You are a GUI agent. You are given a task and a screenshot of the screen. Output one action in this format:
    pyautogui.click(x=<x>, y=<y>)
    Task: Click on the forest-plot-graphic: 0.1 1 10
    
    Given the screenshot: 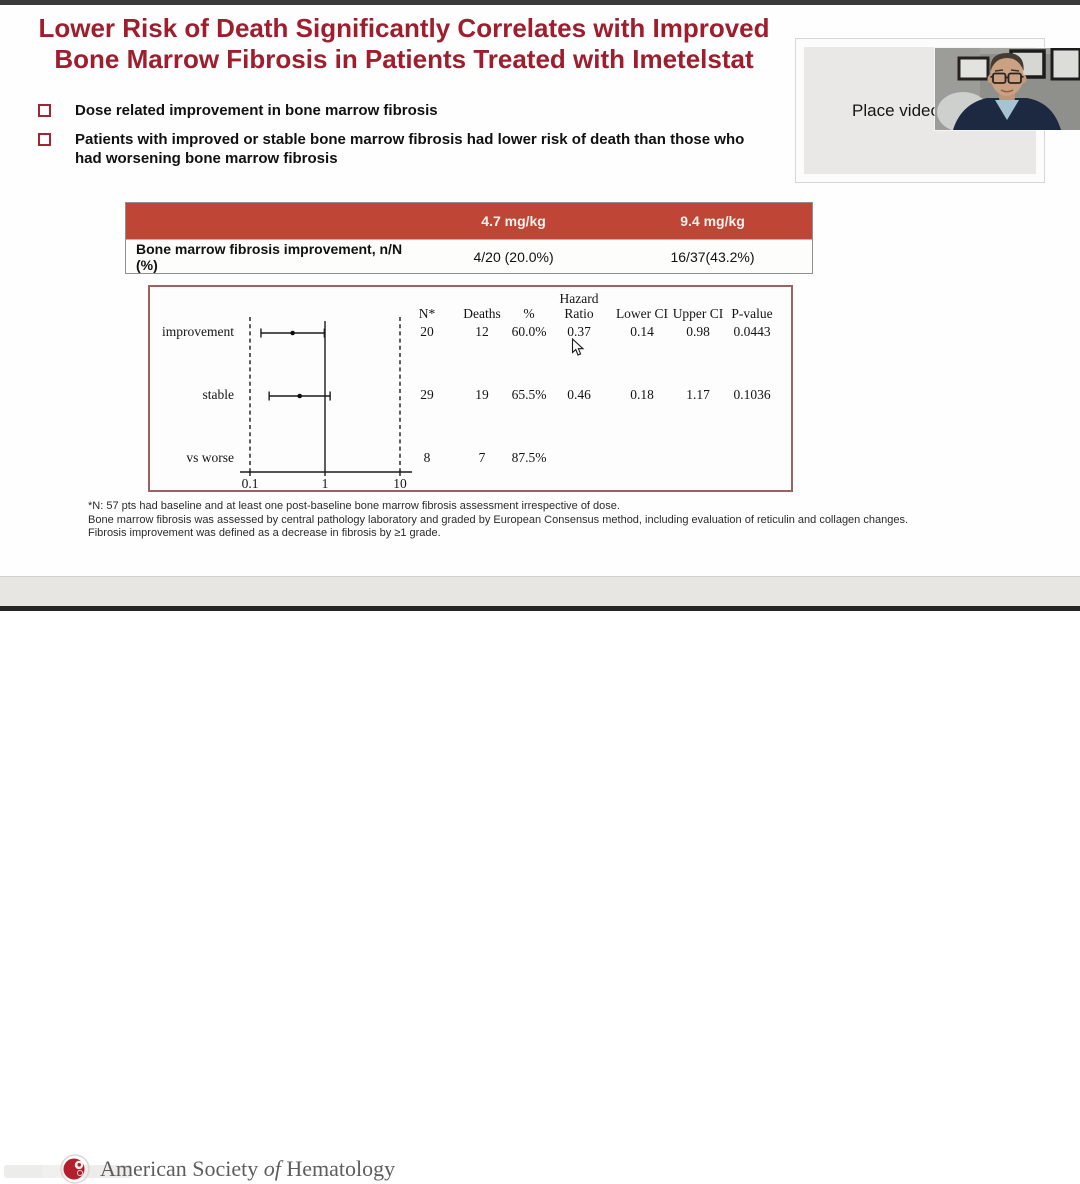 What is the action you would take?
    pyautogui.click(x=326, y=403)
    